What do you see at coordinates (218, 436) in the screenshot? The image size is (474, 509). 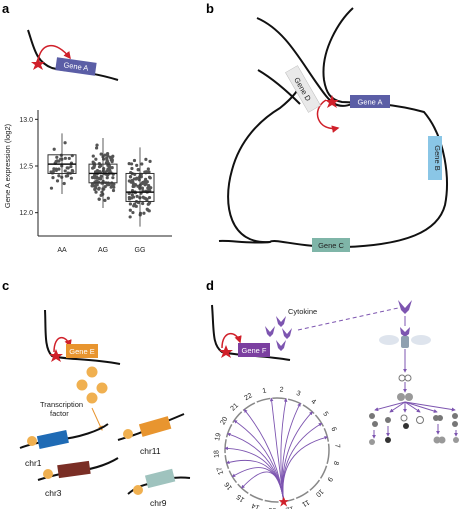 I see `circos-chromosome-label: 19` at bounding box center [218, 436].